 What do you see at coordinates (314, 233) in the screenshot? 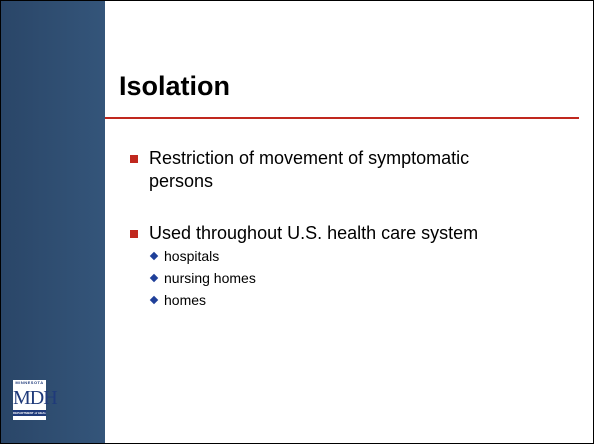
I see `bullet-text: Used throughout U.S. health care system` at bounding box center [314, 233].